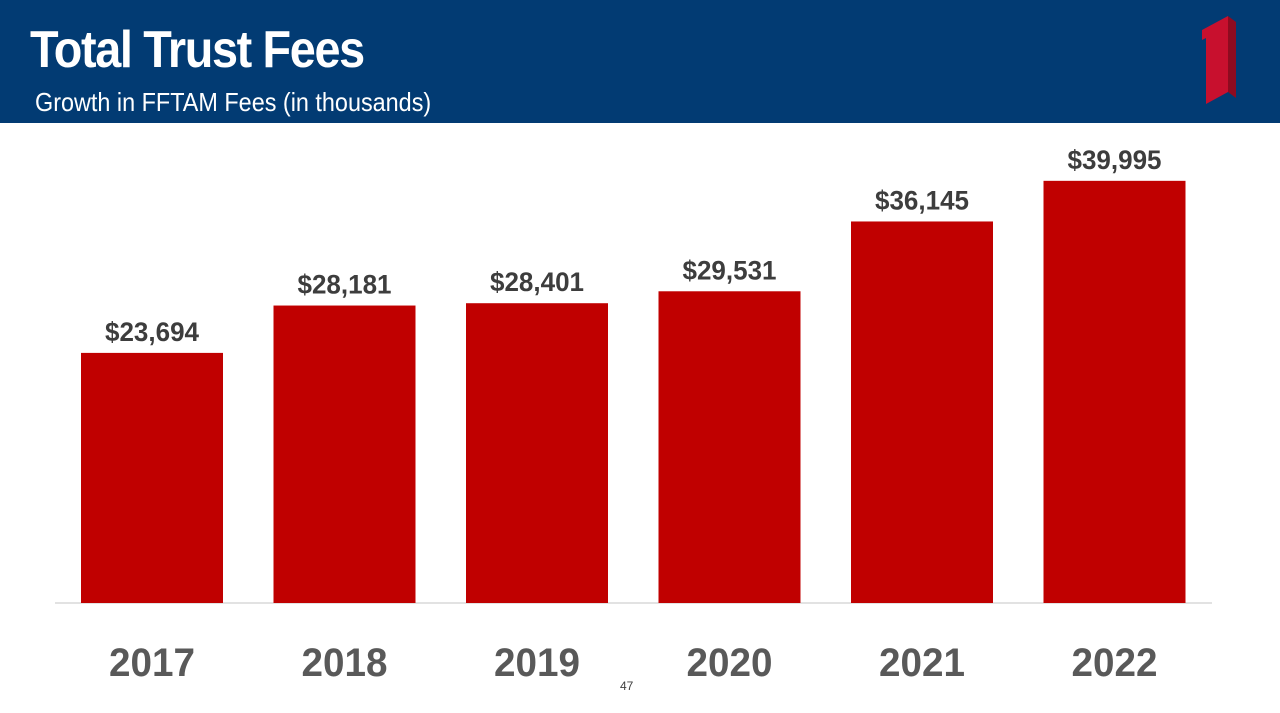 The width and height of the screenshot is (1280, 713). I want to click on bar-2018, so click(344, 454).